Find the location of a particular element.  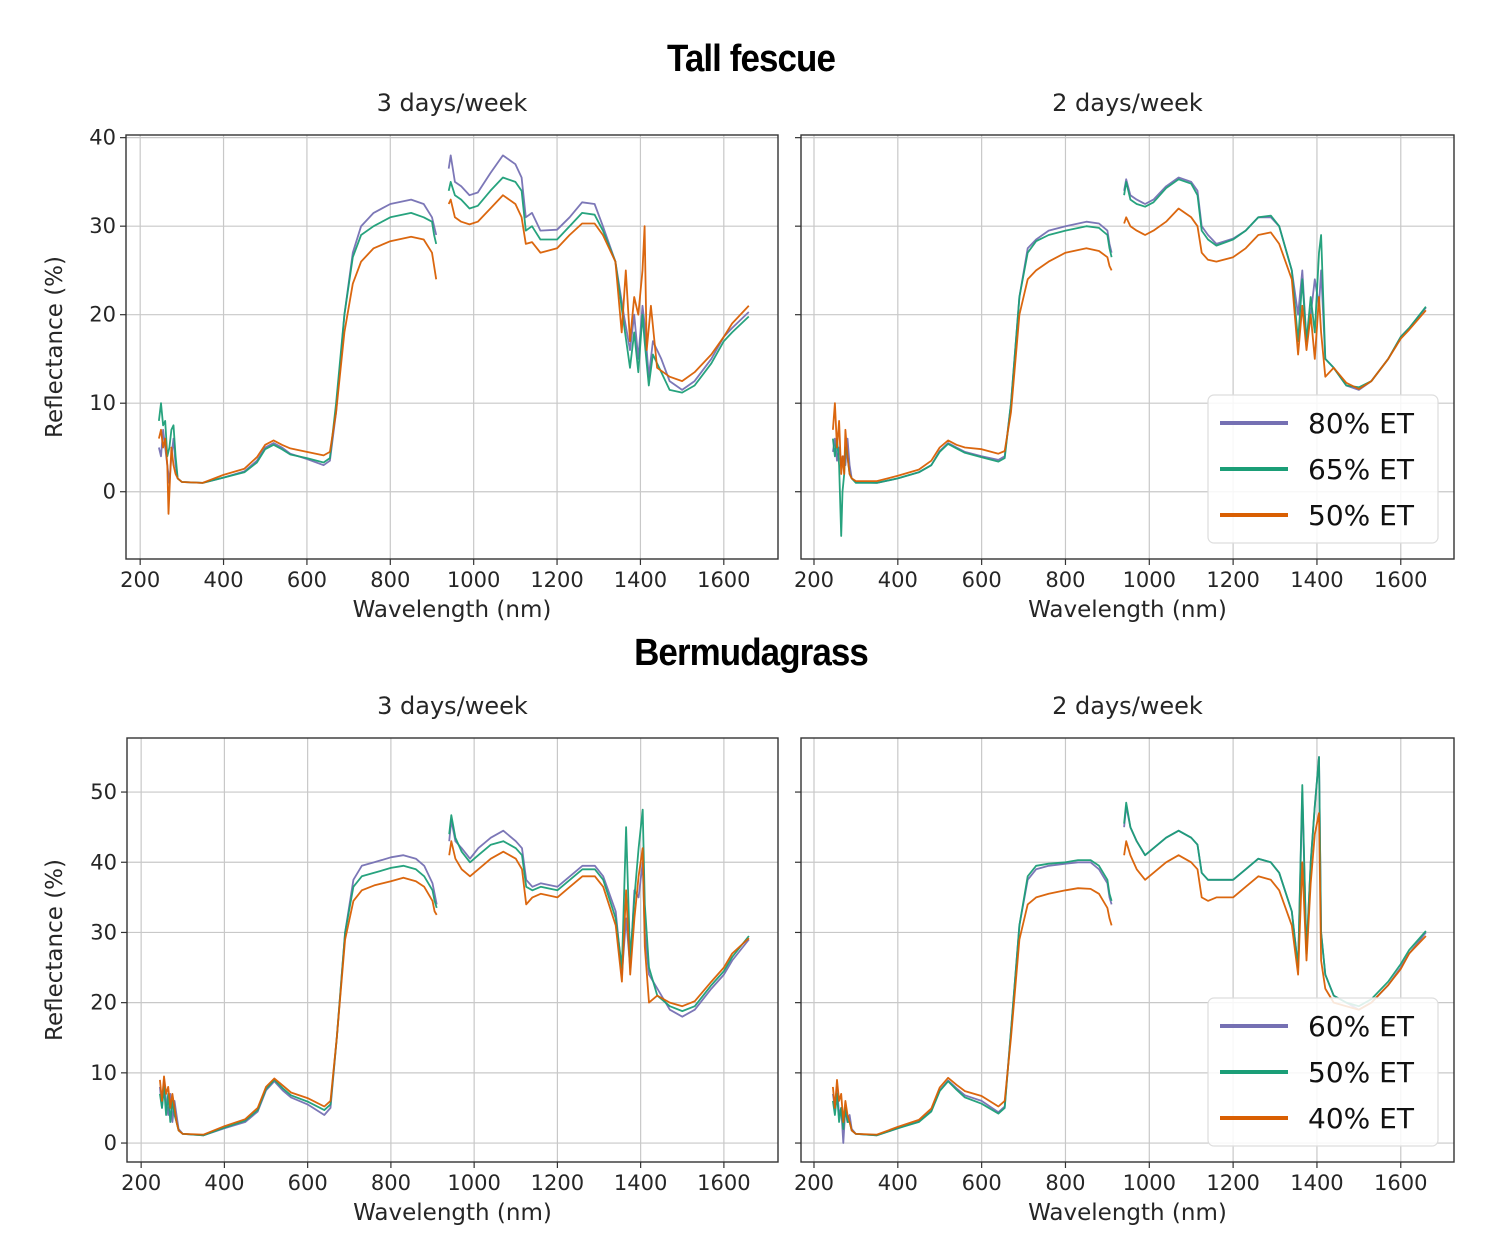

plot-area is located at coordinates (452, 950).